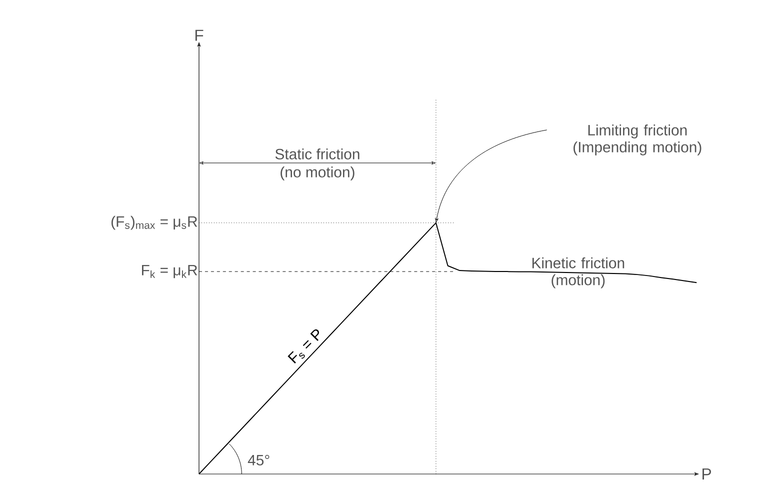 The height and width of the screenshot is (482, 775). Describe the element at coordinates (638, 140) in the screenshot. I see `text: Limiting friction (Impending motion)` at that location.